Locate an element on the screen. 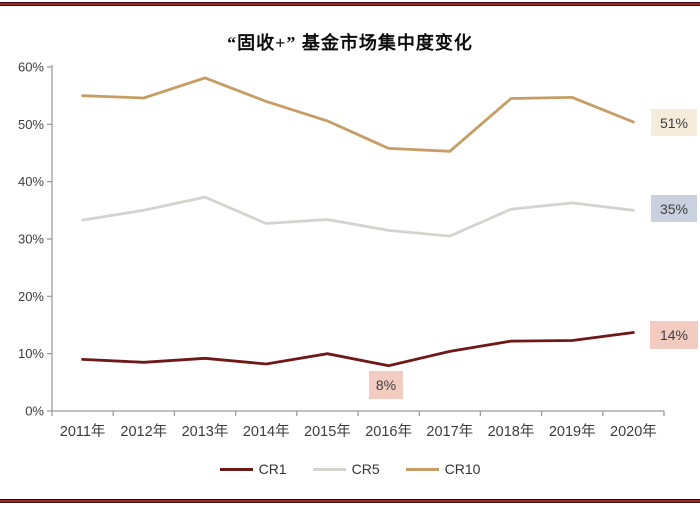 The height and width of the screenshot is (506, 700). cr10-line-swatch is located at coordinates (422, 469).